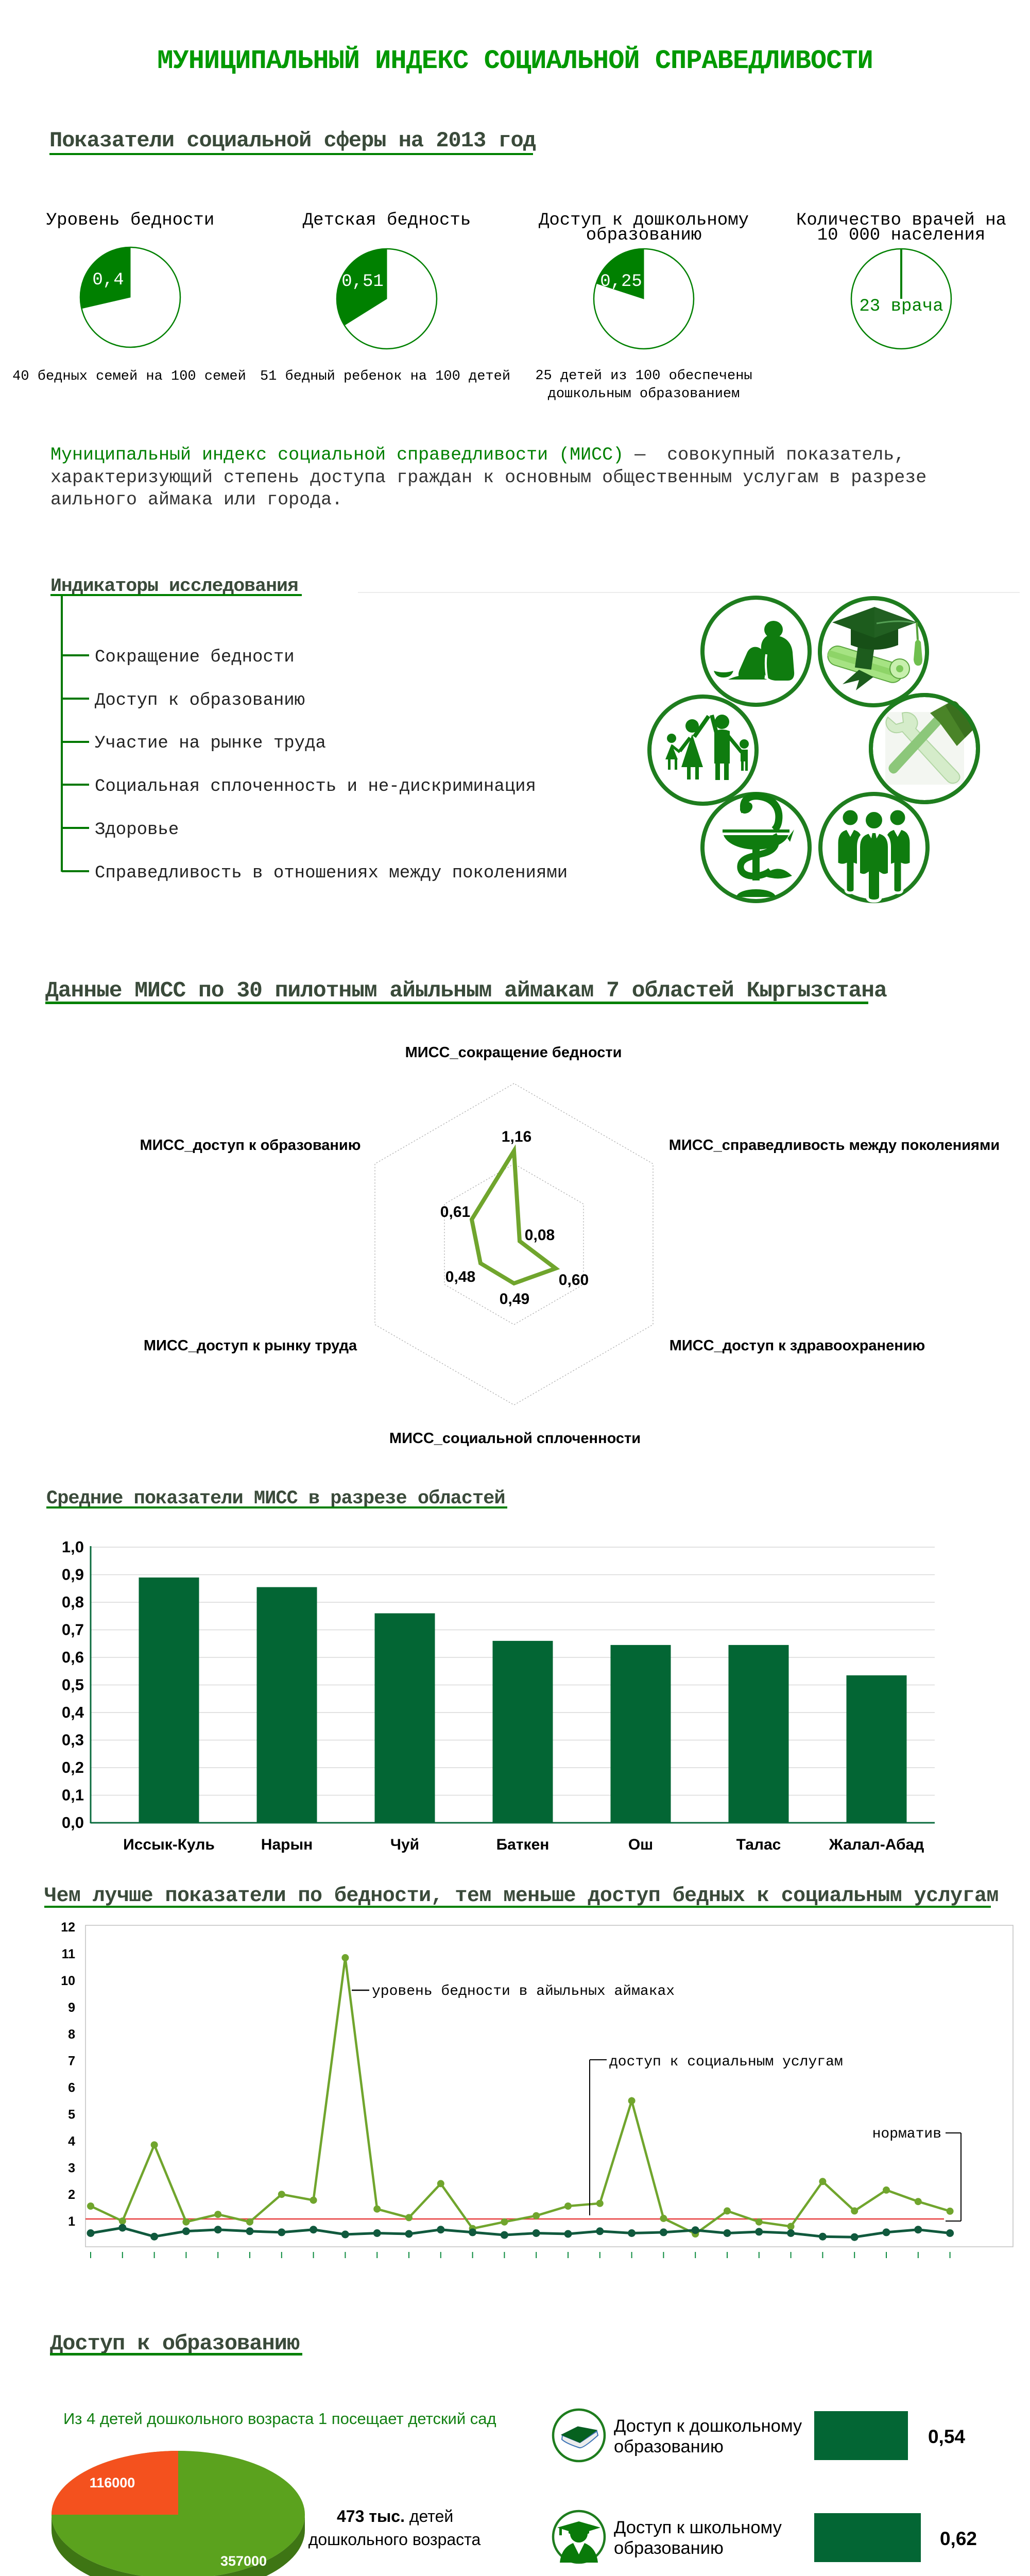 The width and height of the screenshot is (1030, 2576). I want to click on svg-text: Нарын, so click(287, 1844).